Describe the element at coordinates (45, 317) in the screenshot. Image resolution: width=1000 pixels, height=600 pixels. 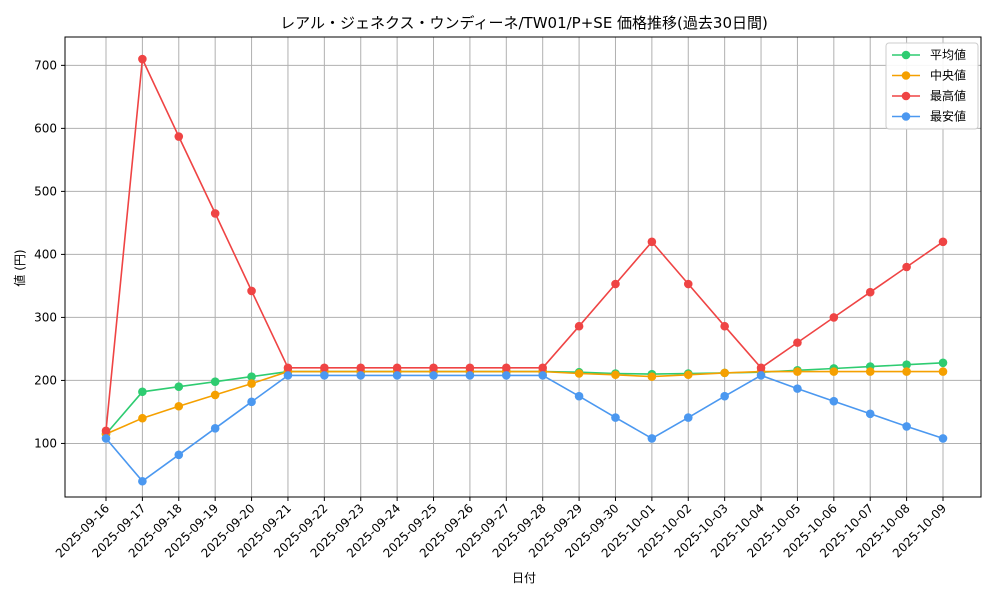
I see `y-tick-label: 300` at that location.